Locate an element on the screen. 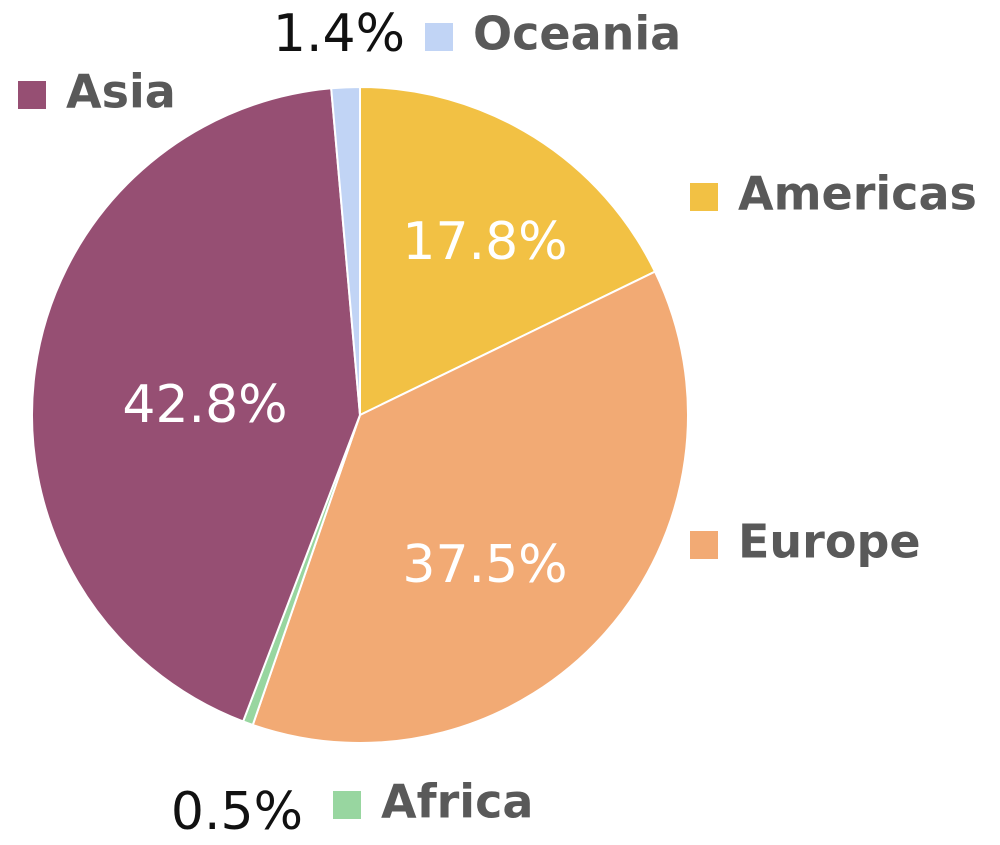 The width and height of the screenshot is (1000, 845). legend-label: Africa is located at coordinates (457, 802).